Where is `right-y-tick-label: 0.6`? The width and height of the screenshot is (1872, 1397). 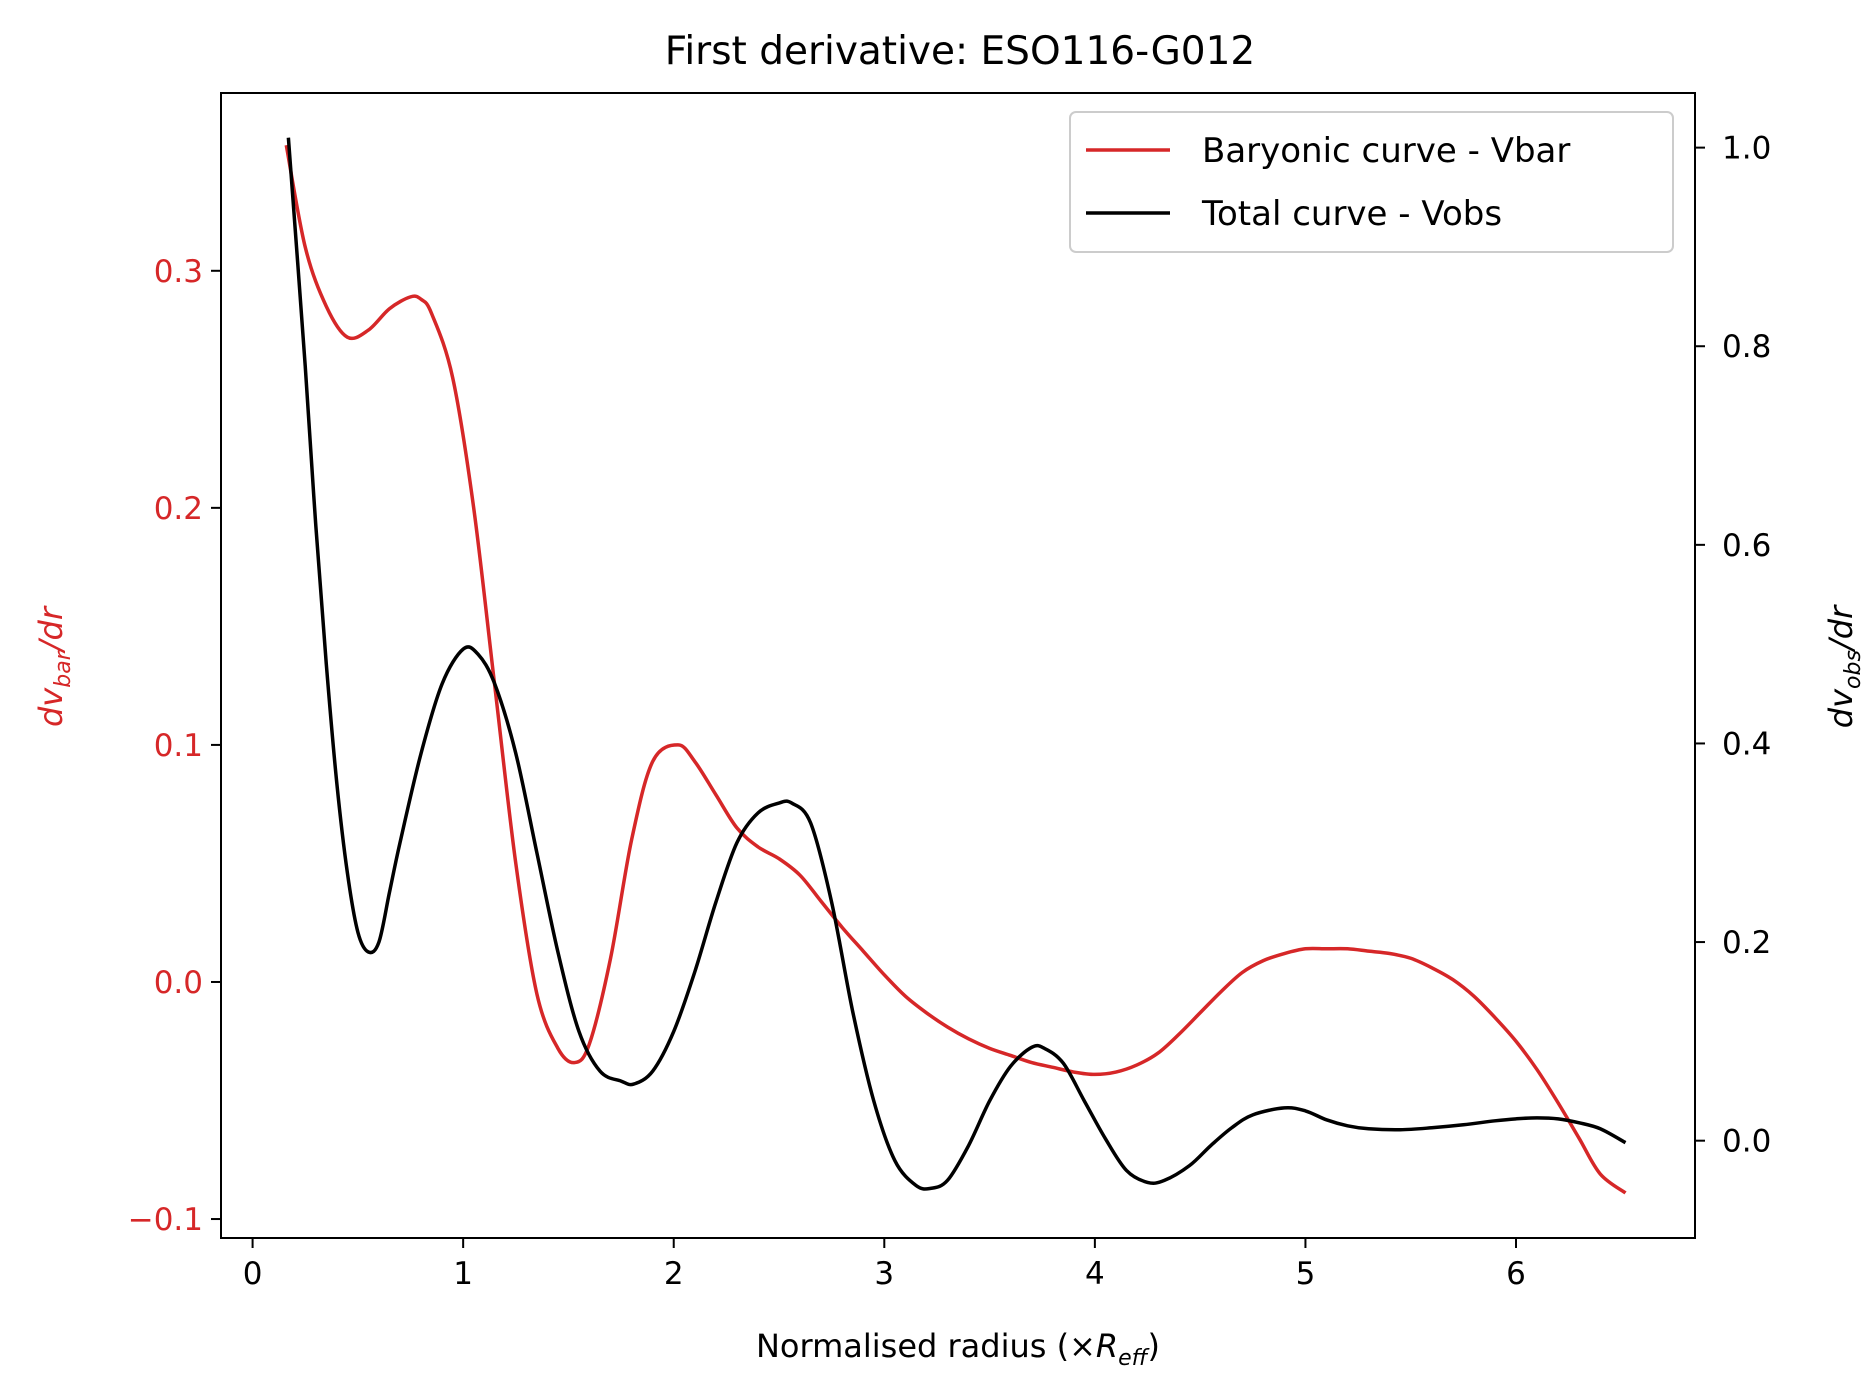 right-y-tick-label: 0.6 is located at coordinates (1746, 546).